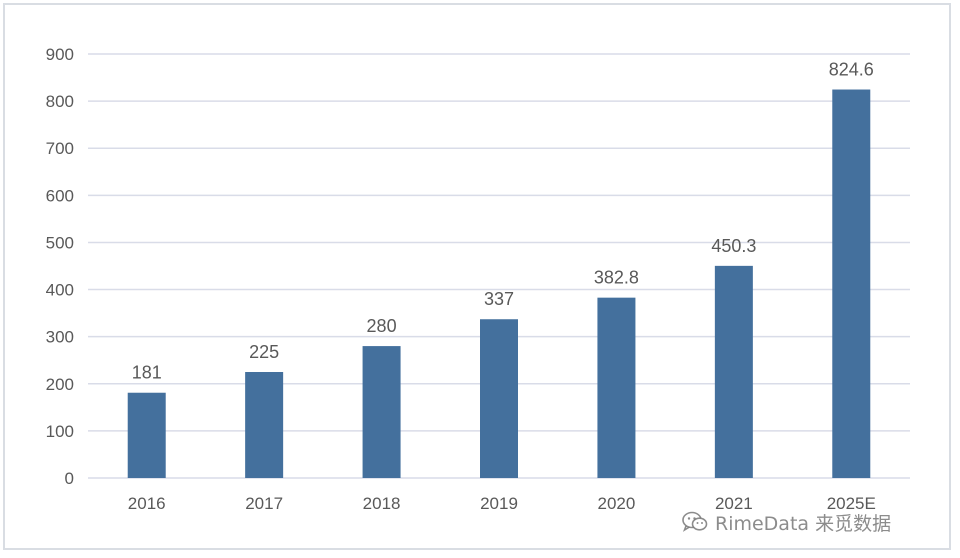 This screenshot has height=558, width=960. What do you see at coordinates (264, 352) in the screenshot?
I see `data-label: 225` at bounding box center [264, 352].